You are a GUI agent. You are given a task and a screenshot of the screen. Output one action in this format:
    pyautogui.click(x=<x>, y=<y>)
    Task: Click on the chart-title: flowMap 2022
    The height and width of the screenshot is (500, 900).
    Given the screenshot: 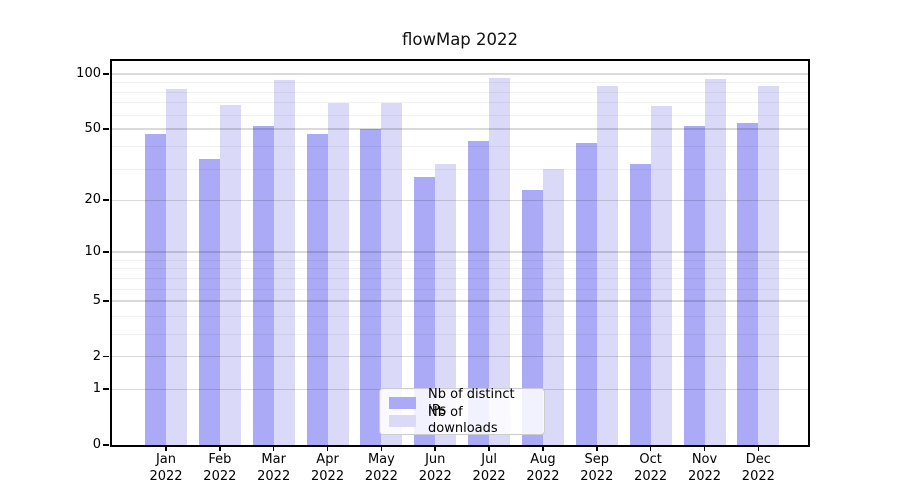 What is the action you would take?
    pyautogui.click(x=460, y=39)
    